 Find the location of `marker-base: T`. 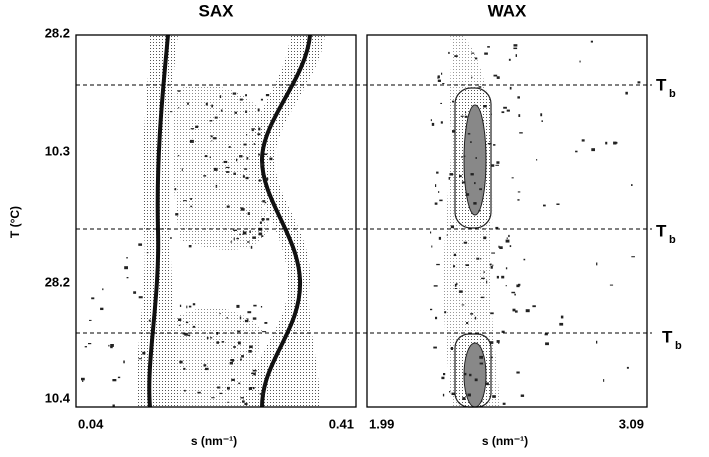

marker-base: T is located at coordinates (661, 84).